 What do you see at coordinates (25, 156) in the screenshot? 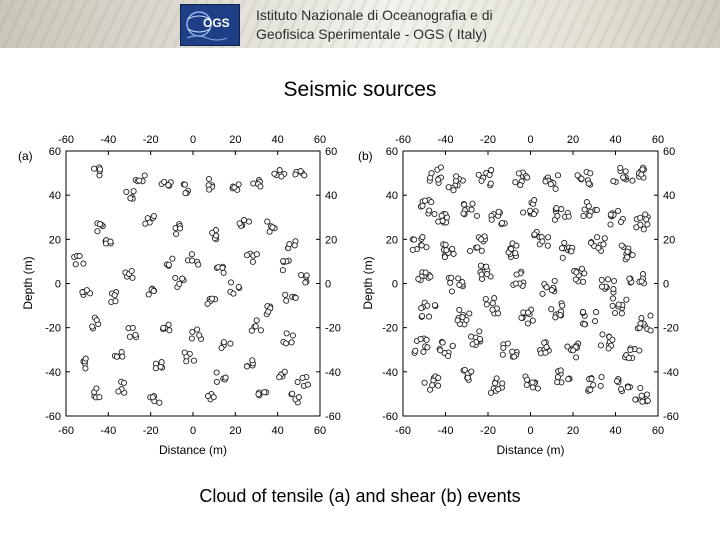
I see `panel-label: (a)` at bounding box center [25, 156].